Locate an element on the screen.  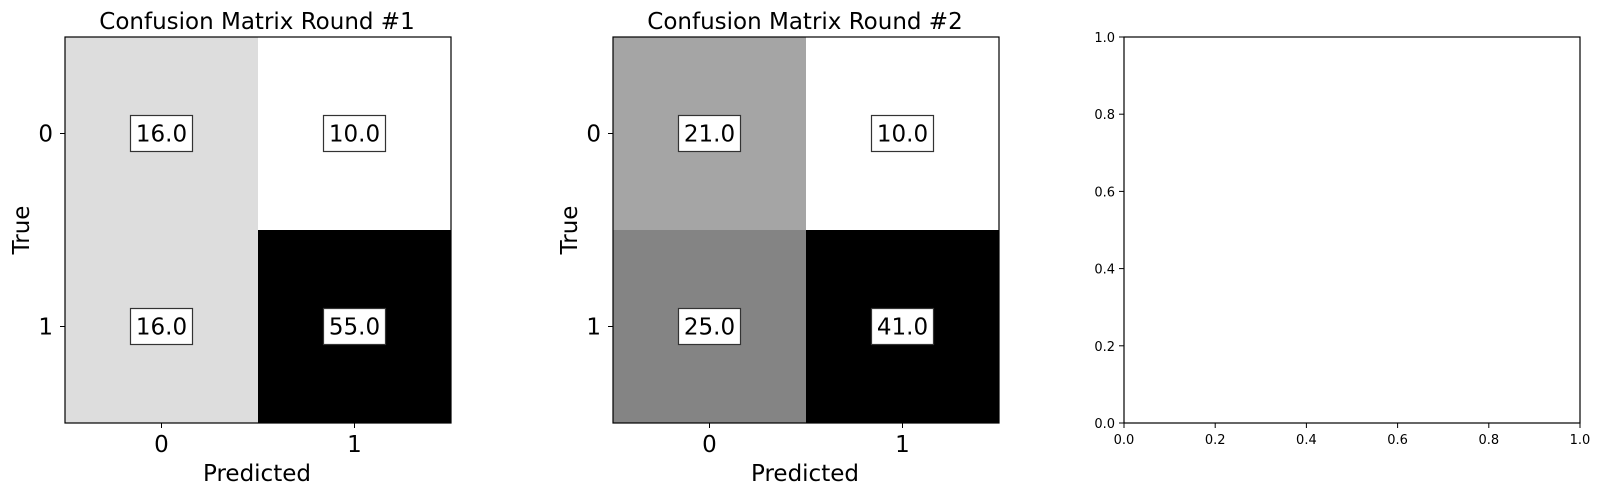
cell-value-label-1-0: 16.0 is located at coordinates (161, 328).